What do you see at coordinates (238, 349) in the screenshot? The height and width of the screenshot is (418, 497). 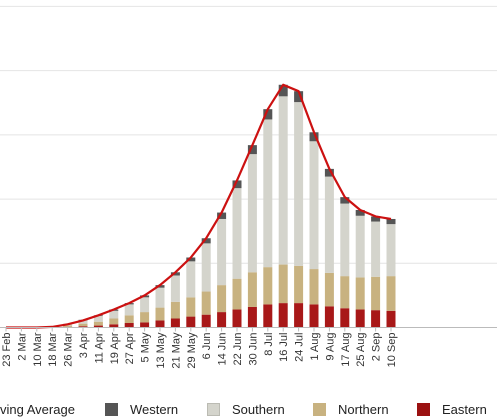 I see `x-tick-label: 22 Jun` at bounding box center [238, 349].